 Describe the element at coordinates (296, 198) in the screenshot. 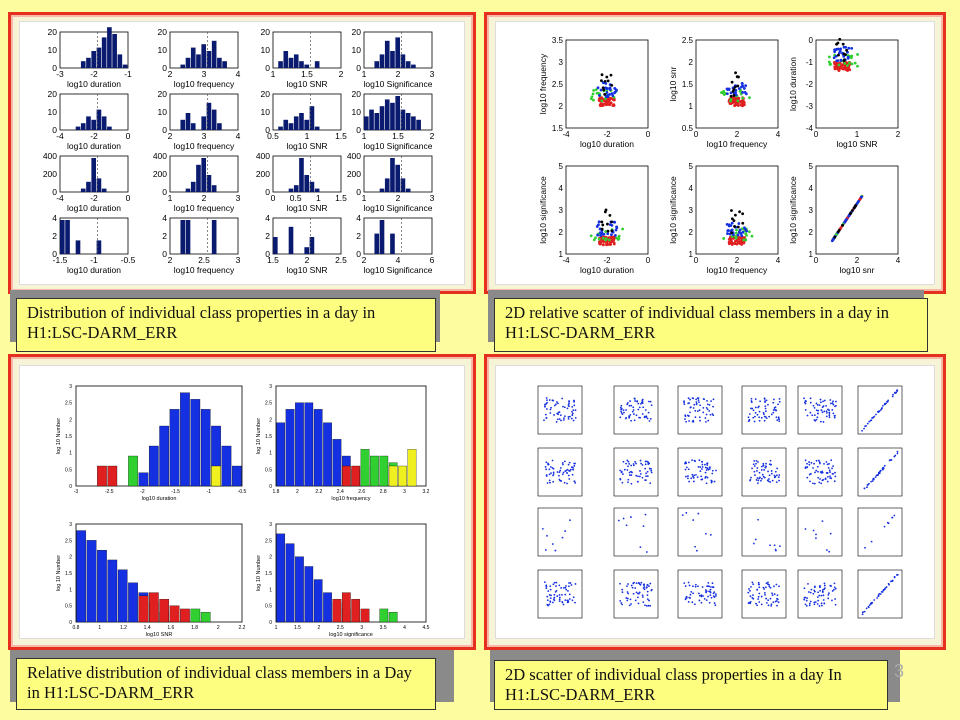

I see `x-tick-label: 0.5` at that location.